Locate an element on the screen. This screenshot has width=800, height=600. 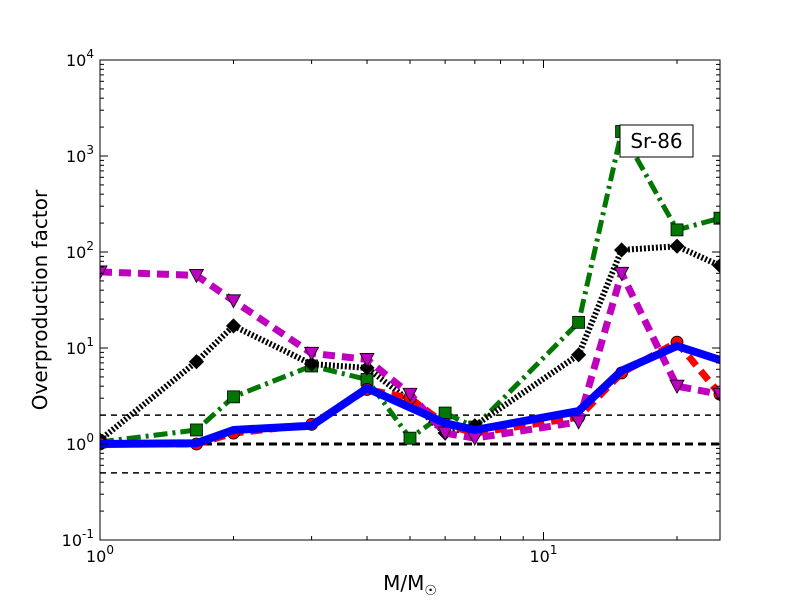
y-axis-label: Overproduction factor is located at coordinates (40, 299).